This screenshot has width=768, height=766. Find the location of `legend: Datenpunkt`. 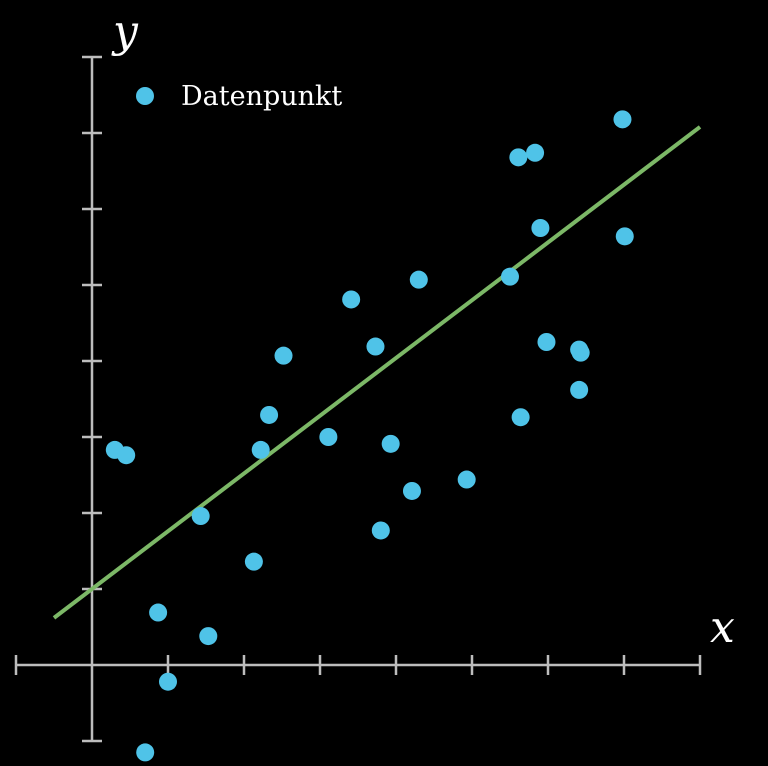

legend: Datenpunkt is located at coordinates (239, 96).